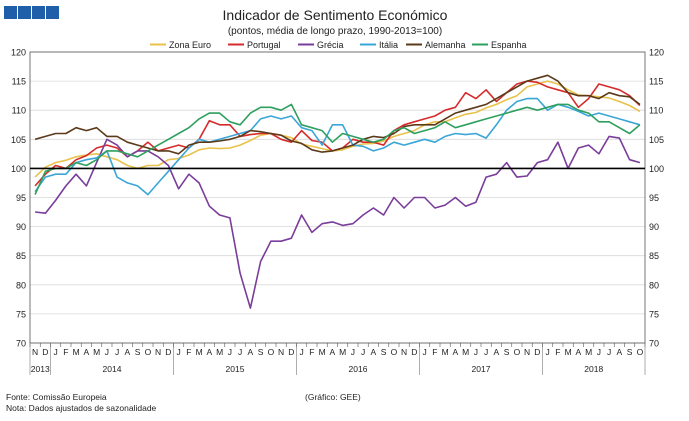  What do you see at coordinates (21, 344) in the screenshot?
I see `y-tick-label-left-70: 70` at bounding box center [21, 344].